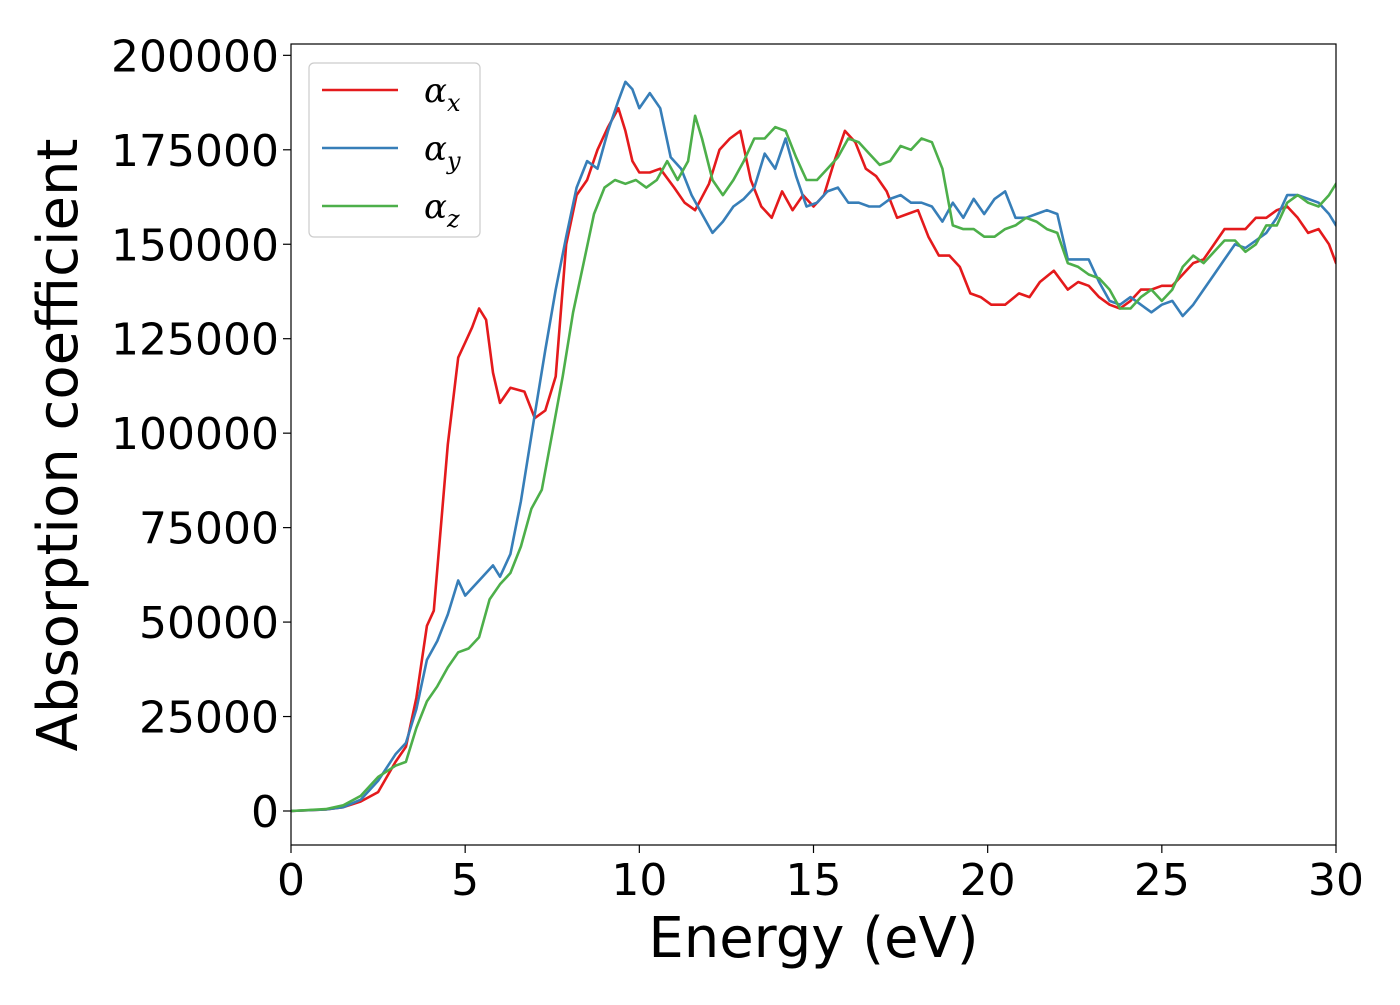 This screenshot has width=1400, height=1005. Describe the element at coordinates (209, 718) in the screenshot. I see `y-tick-label: 25000` at that location.